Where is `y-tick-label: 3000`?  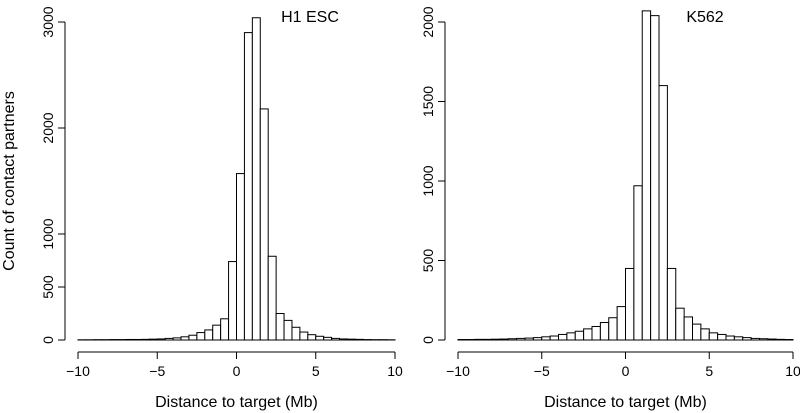
y-tick-label: 3000 is located at coordinates (48, 21).